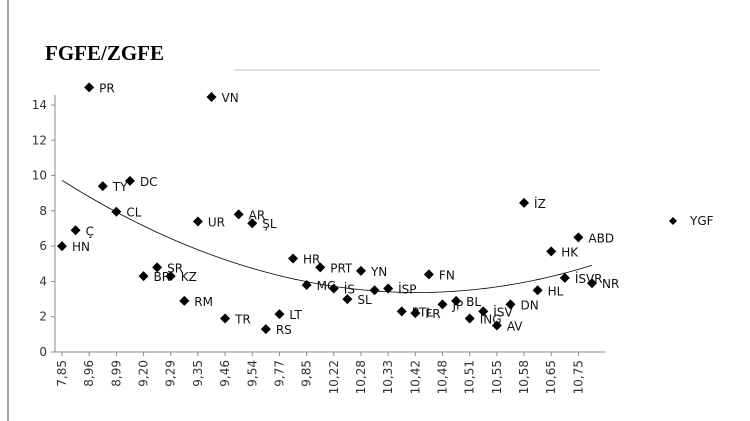 This screenshot has width=750, height=421. Describe the element at coordinates (473, 302) in the screenshot. I see `point-label: BL` at that location.